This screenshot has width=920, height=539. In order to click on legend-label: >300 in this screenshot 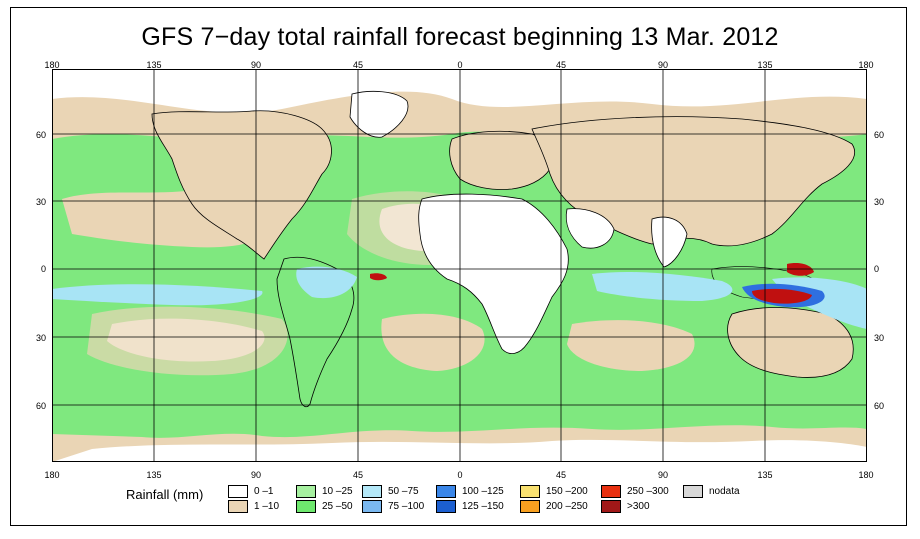, I will do `click(638, 506)`.